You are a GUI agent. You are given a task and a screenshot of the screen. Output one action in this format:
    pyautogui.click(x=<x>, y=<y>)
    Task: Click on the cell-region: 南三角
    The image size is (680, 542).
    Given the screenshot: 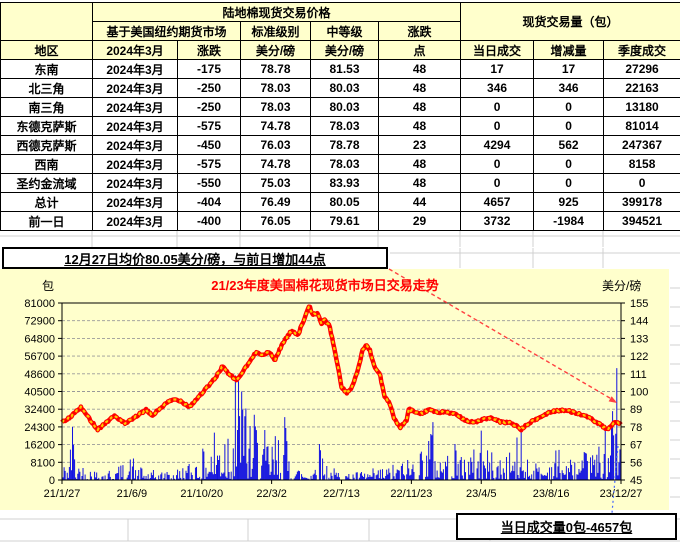 What is the action you would take?
    pyautogui.click(x=46, y=107)
    